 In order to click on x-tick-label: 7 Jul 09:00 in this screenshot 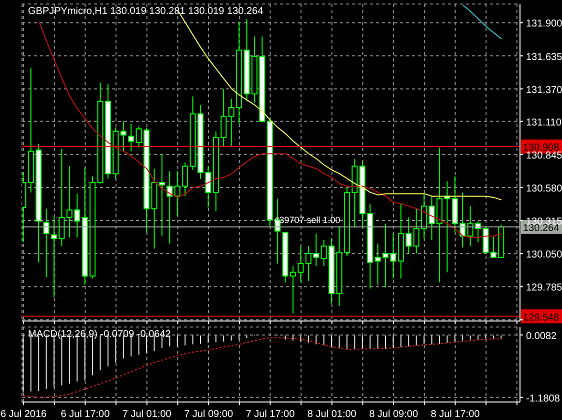, I will do `click(209, 414)`.